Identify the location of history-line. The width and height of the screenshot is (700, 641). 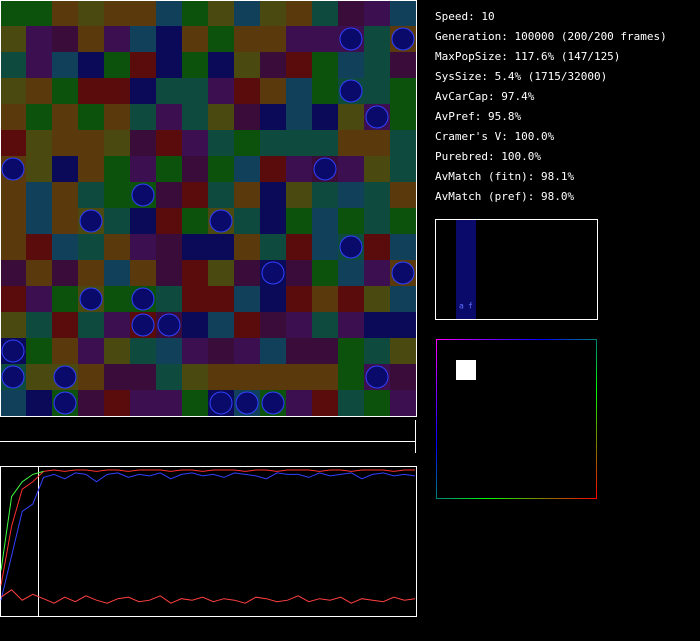
(207, 527).